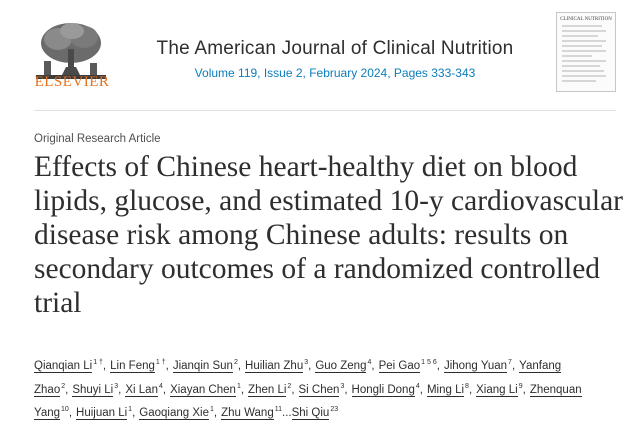 The height and width of the screenshot is (435, 640). What do you see at coordinates (334, 409) in the screenshot?
I see `author-affiliation: 23` at bounding box center [334, 409].